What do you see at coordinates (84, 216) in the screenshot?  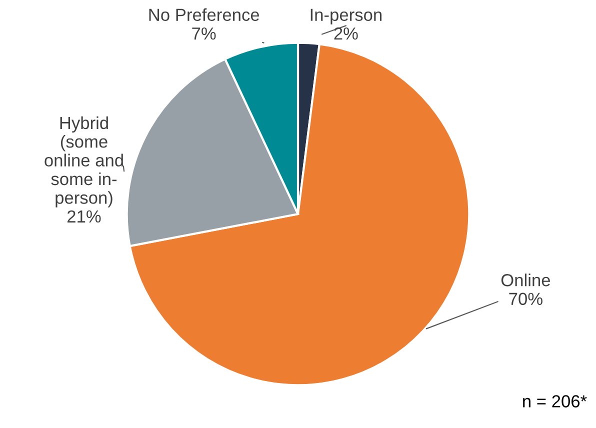 I see `data-label: 21%` at bounding box center [84, 216].